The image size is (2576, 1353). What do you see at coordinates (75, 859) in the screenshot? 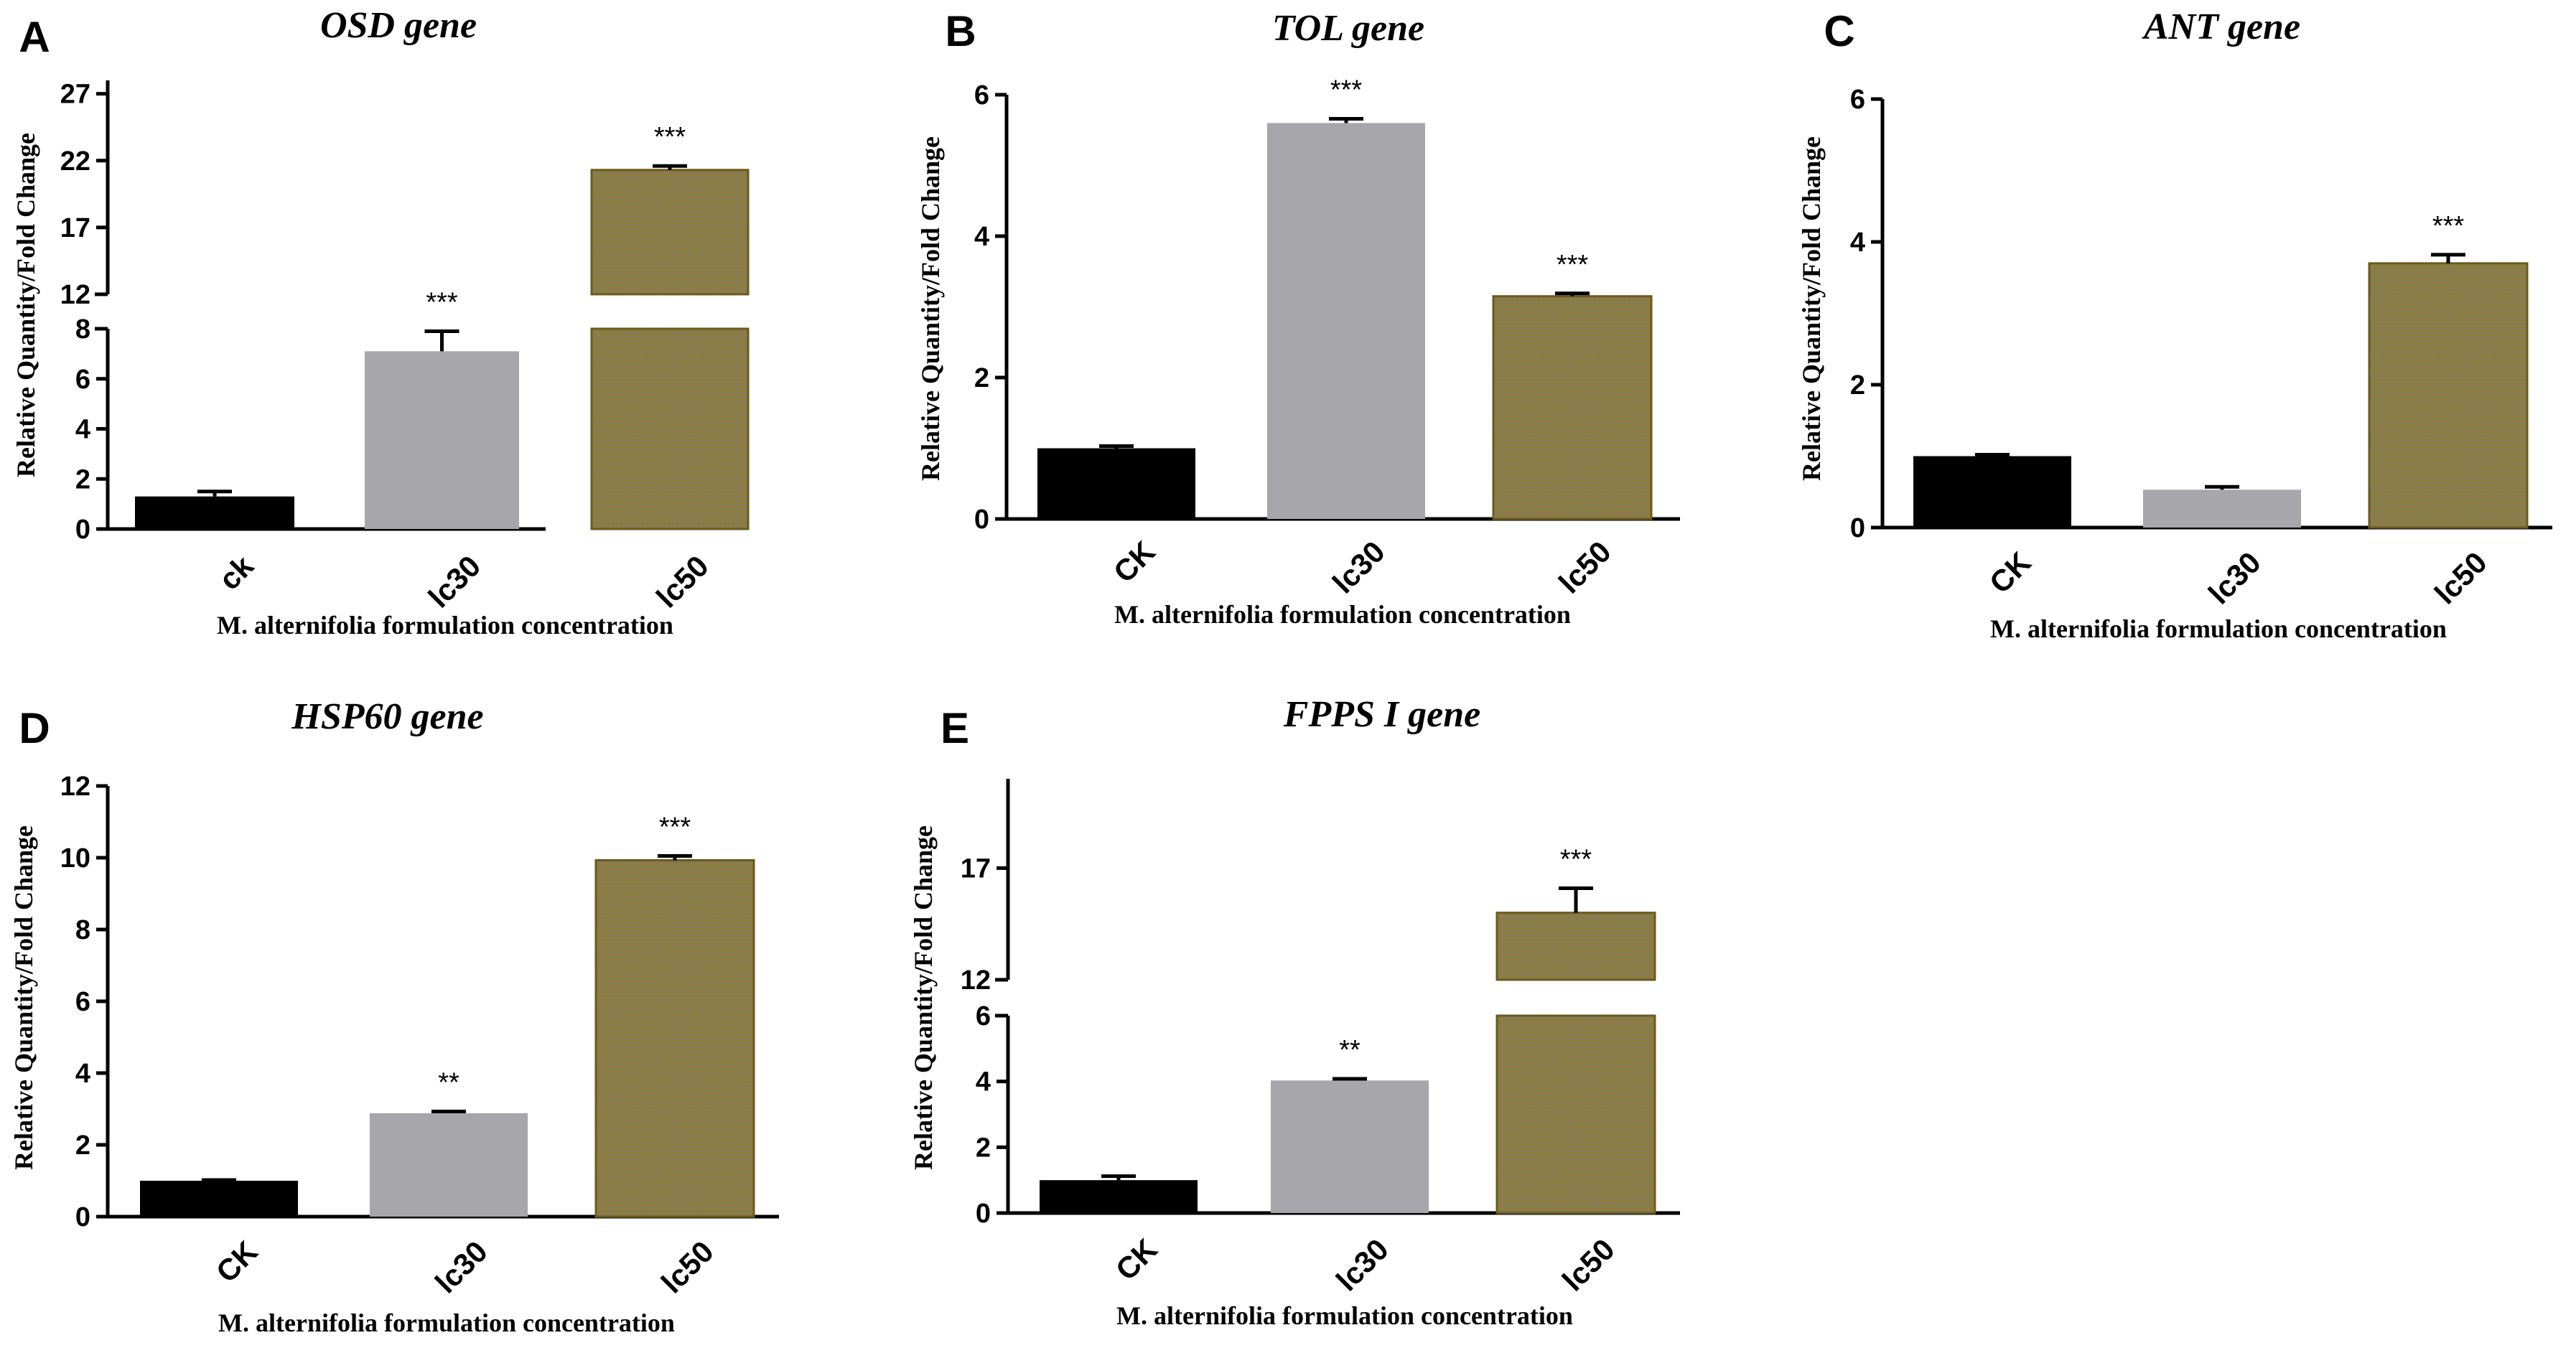
I see `panel-d-y-tick-label: 10` at bounding box center [75, 859].